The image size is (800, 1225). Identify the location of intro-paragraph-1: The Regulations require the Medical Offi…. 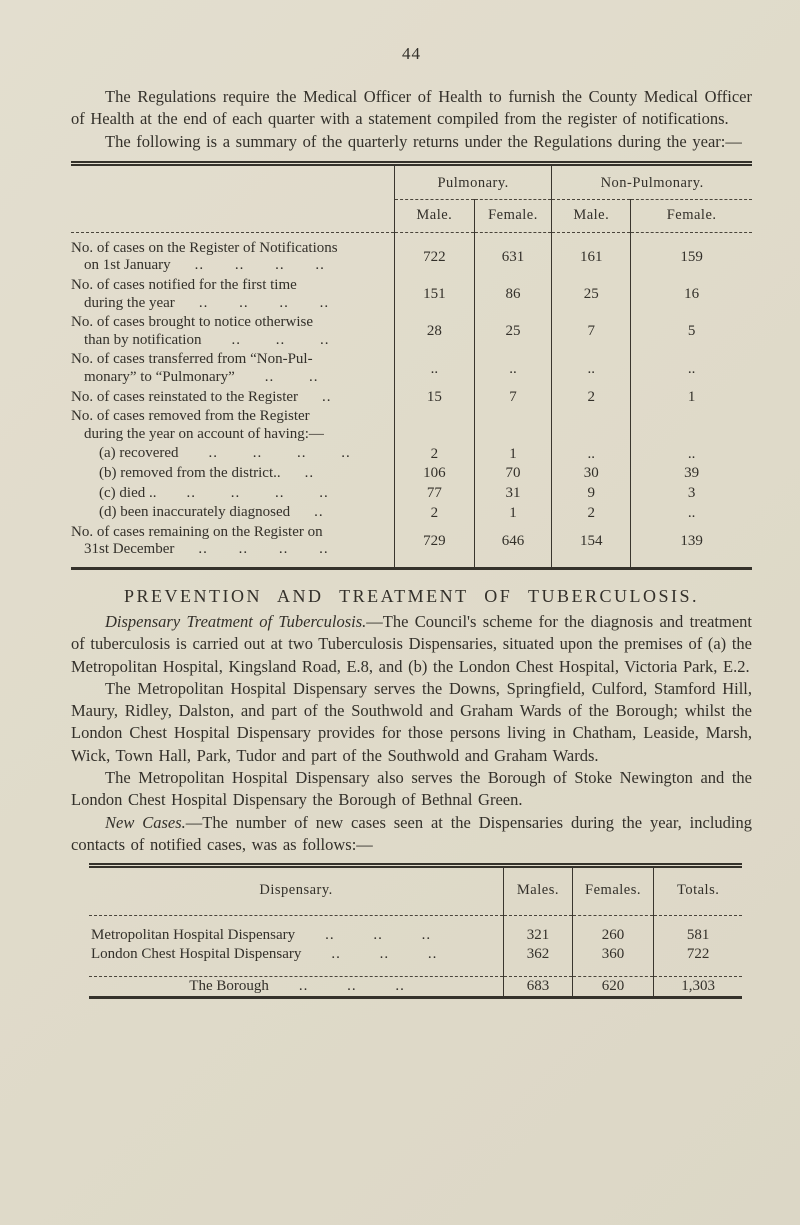
(411, 108).